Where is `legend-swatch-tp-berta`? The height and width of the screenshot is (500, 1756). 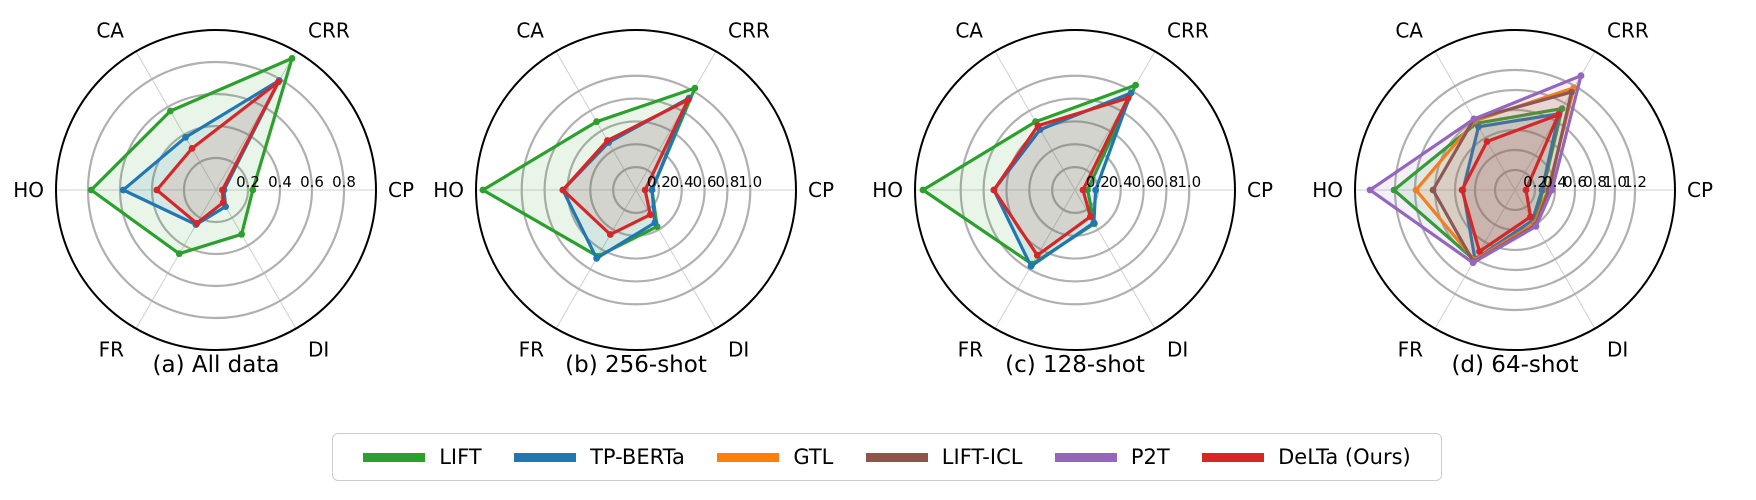
legend-swatch-tp-berta is located at coordinates (545, 457).